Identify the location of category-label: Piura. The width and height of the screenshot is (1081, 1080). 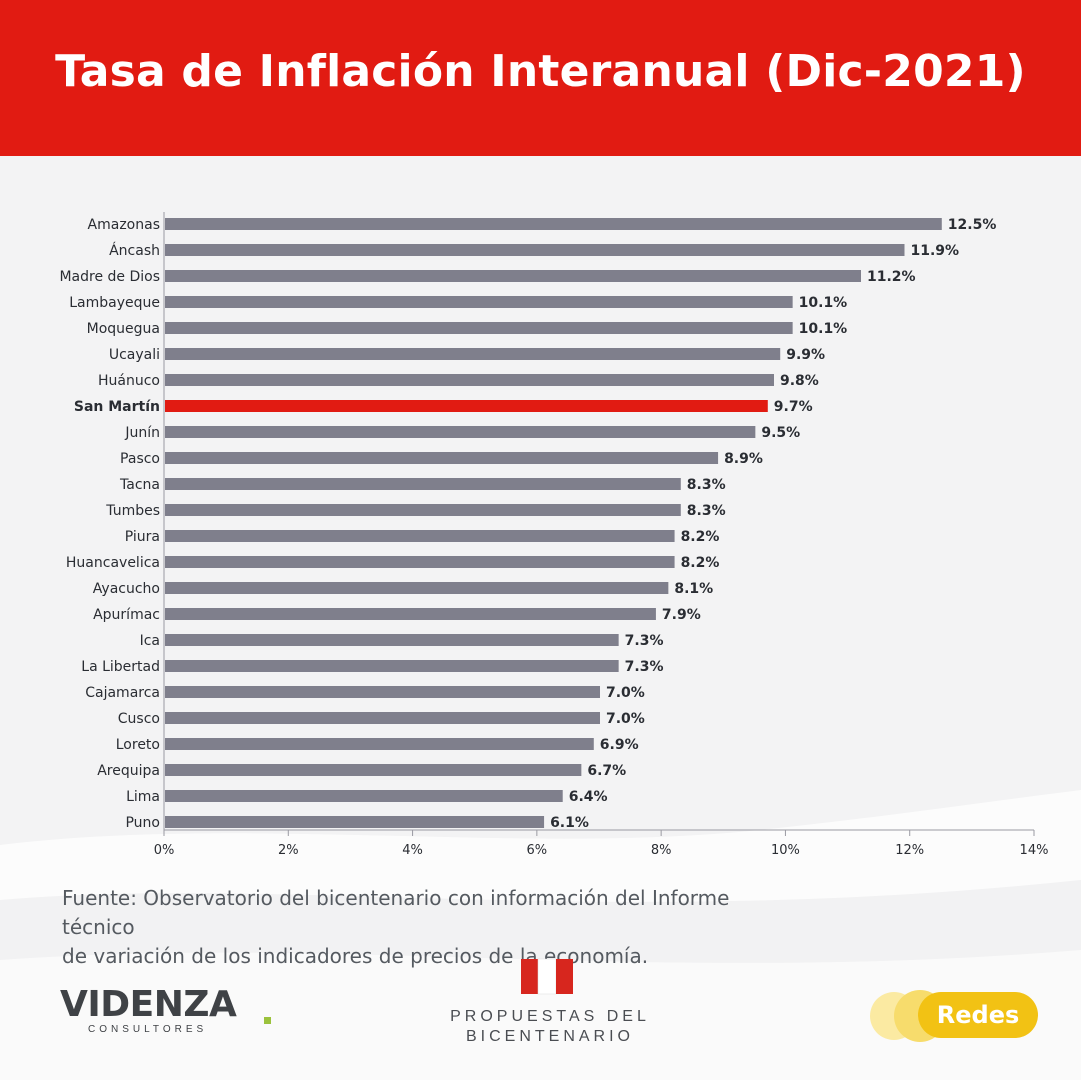
(142, 537).